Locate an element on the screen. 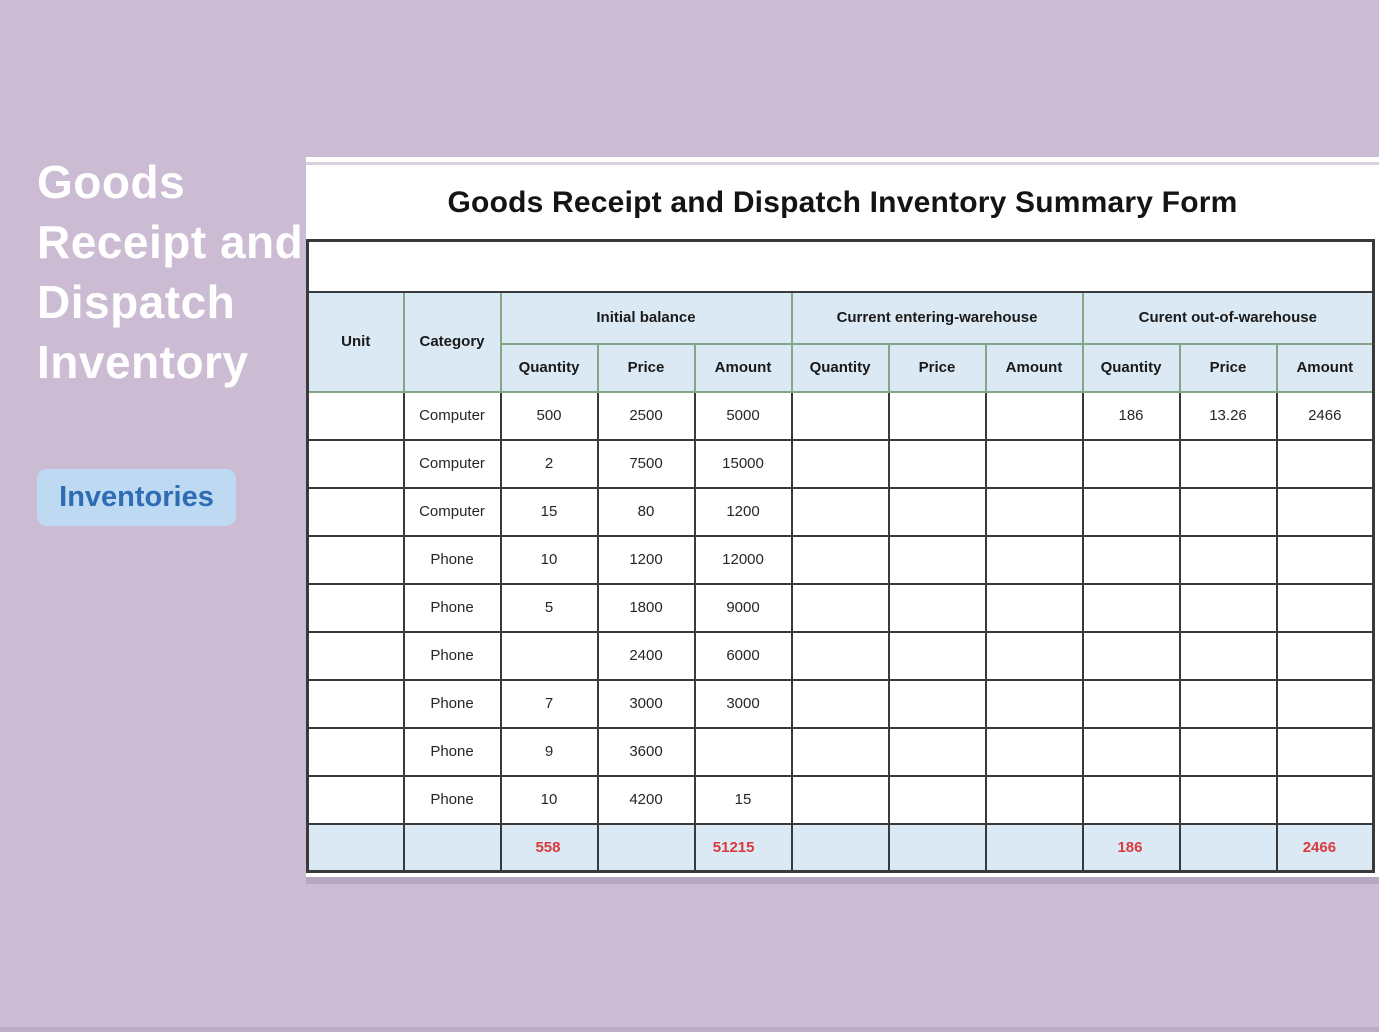 The width and height of the screenshot is (1379, 1032). cell: 1800 is located at coordinates (646, 607).